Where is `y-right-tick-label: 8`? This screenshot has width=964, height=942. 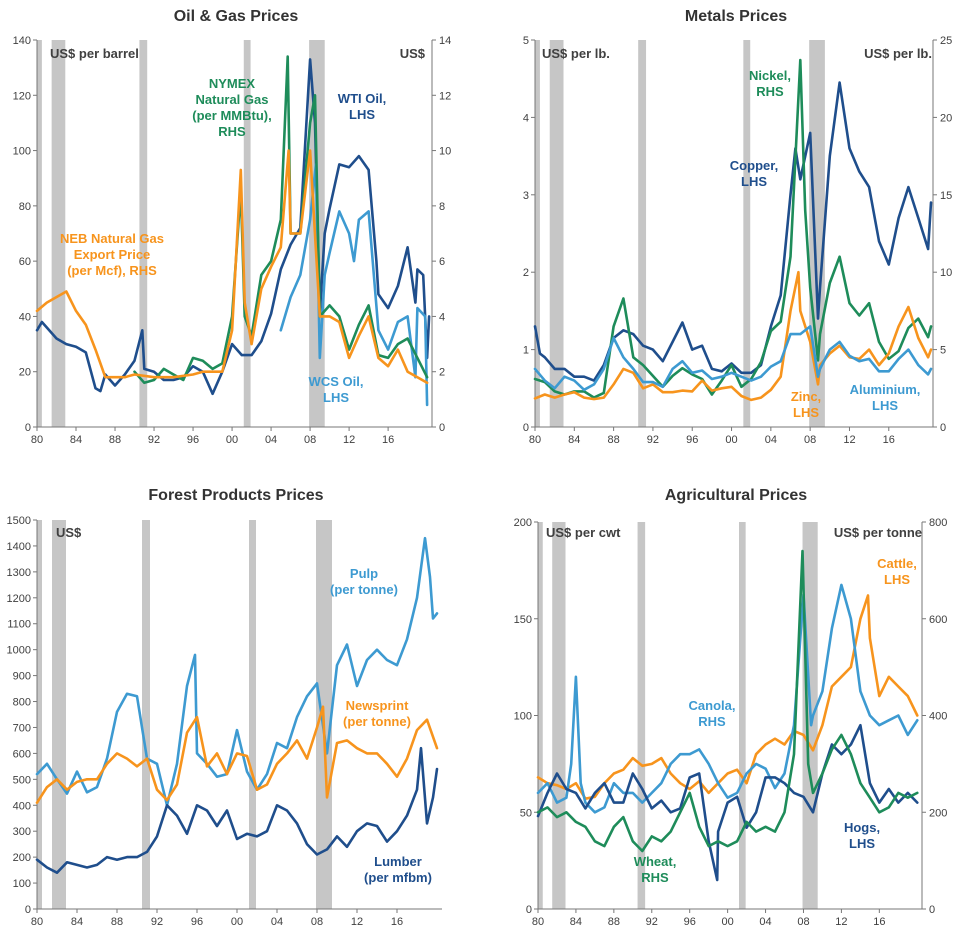 y-right-tick-label: 8 is located at coordinates (442, 207).